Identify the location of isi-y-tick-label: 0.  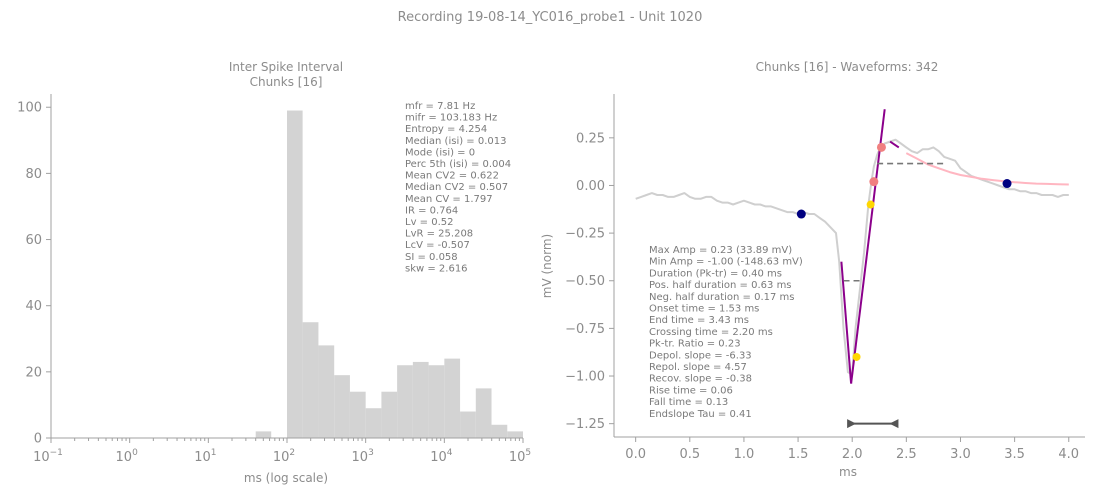
(38, 439).